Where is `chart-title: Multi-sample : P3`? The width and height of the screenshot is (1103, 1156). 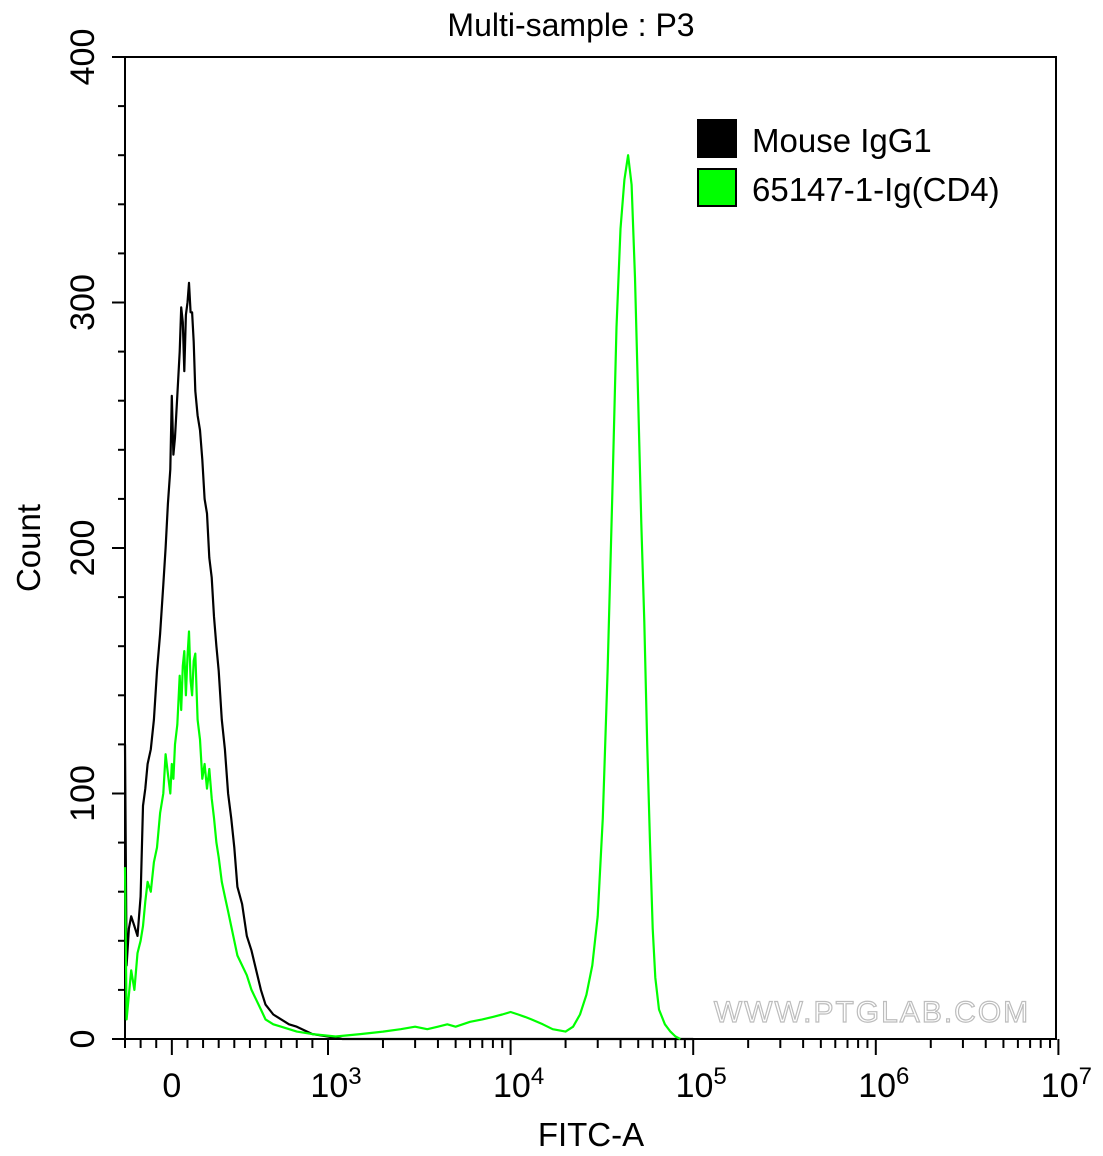 chart-title: Multi-sample : P3 is located at coordinates (570, 25).